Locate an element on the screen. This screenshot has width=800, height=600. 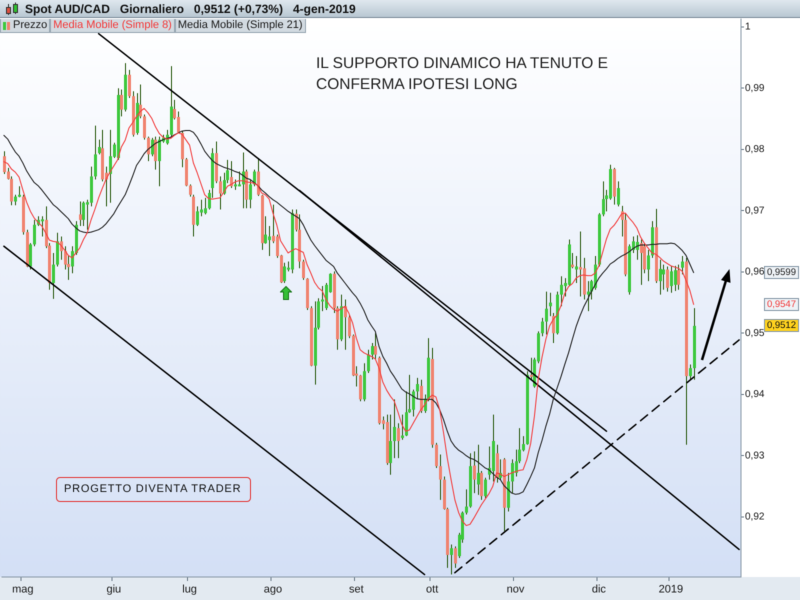
text: Media Mobile (Simple 8) is located at coordinates (112, 25).